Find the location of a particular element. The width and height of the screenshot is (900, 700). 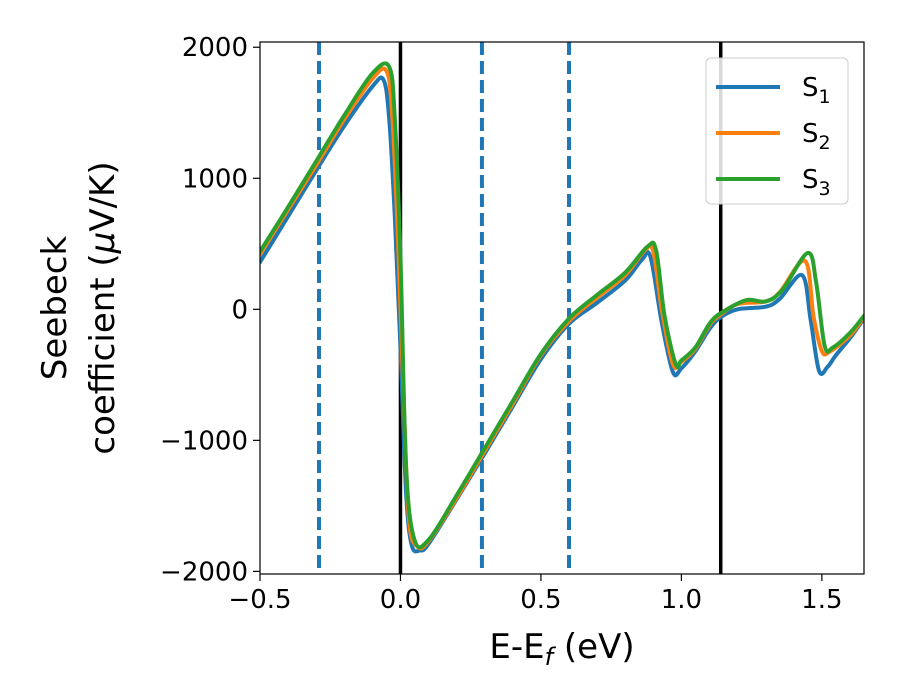

x-axis: −0.5 0.0 0.5 1.0 1.5 is located at coordinates (535, 594).